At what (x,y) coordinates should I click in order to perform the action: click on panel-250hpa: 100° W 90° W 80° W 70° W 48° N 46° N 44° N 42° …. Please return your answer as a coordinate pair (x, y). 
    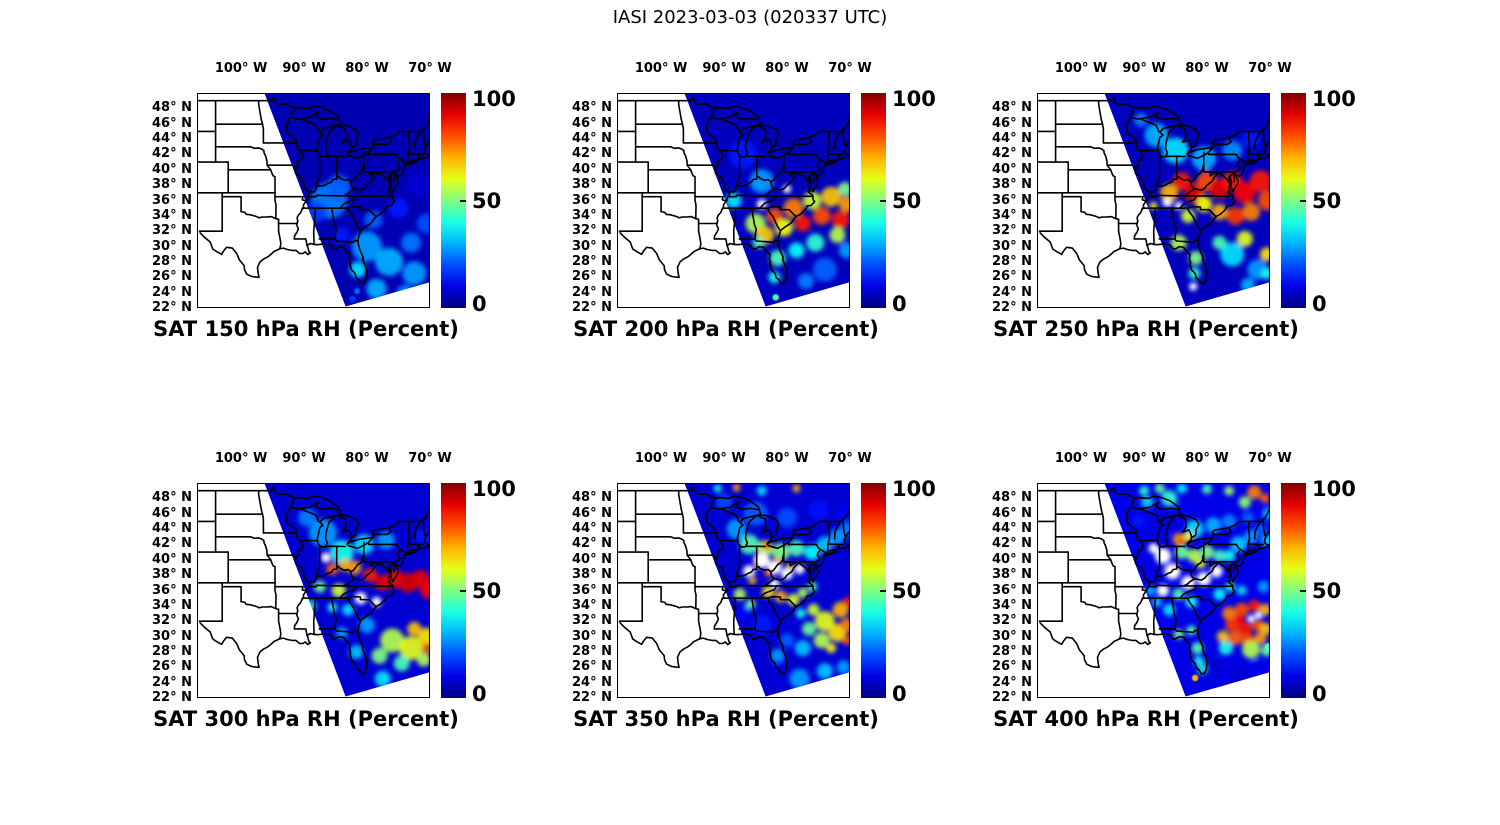
    Looking at the image, I should click on (1180, 212).